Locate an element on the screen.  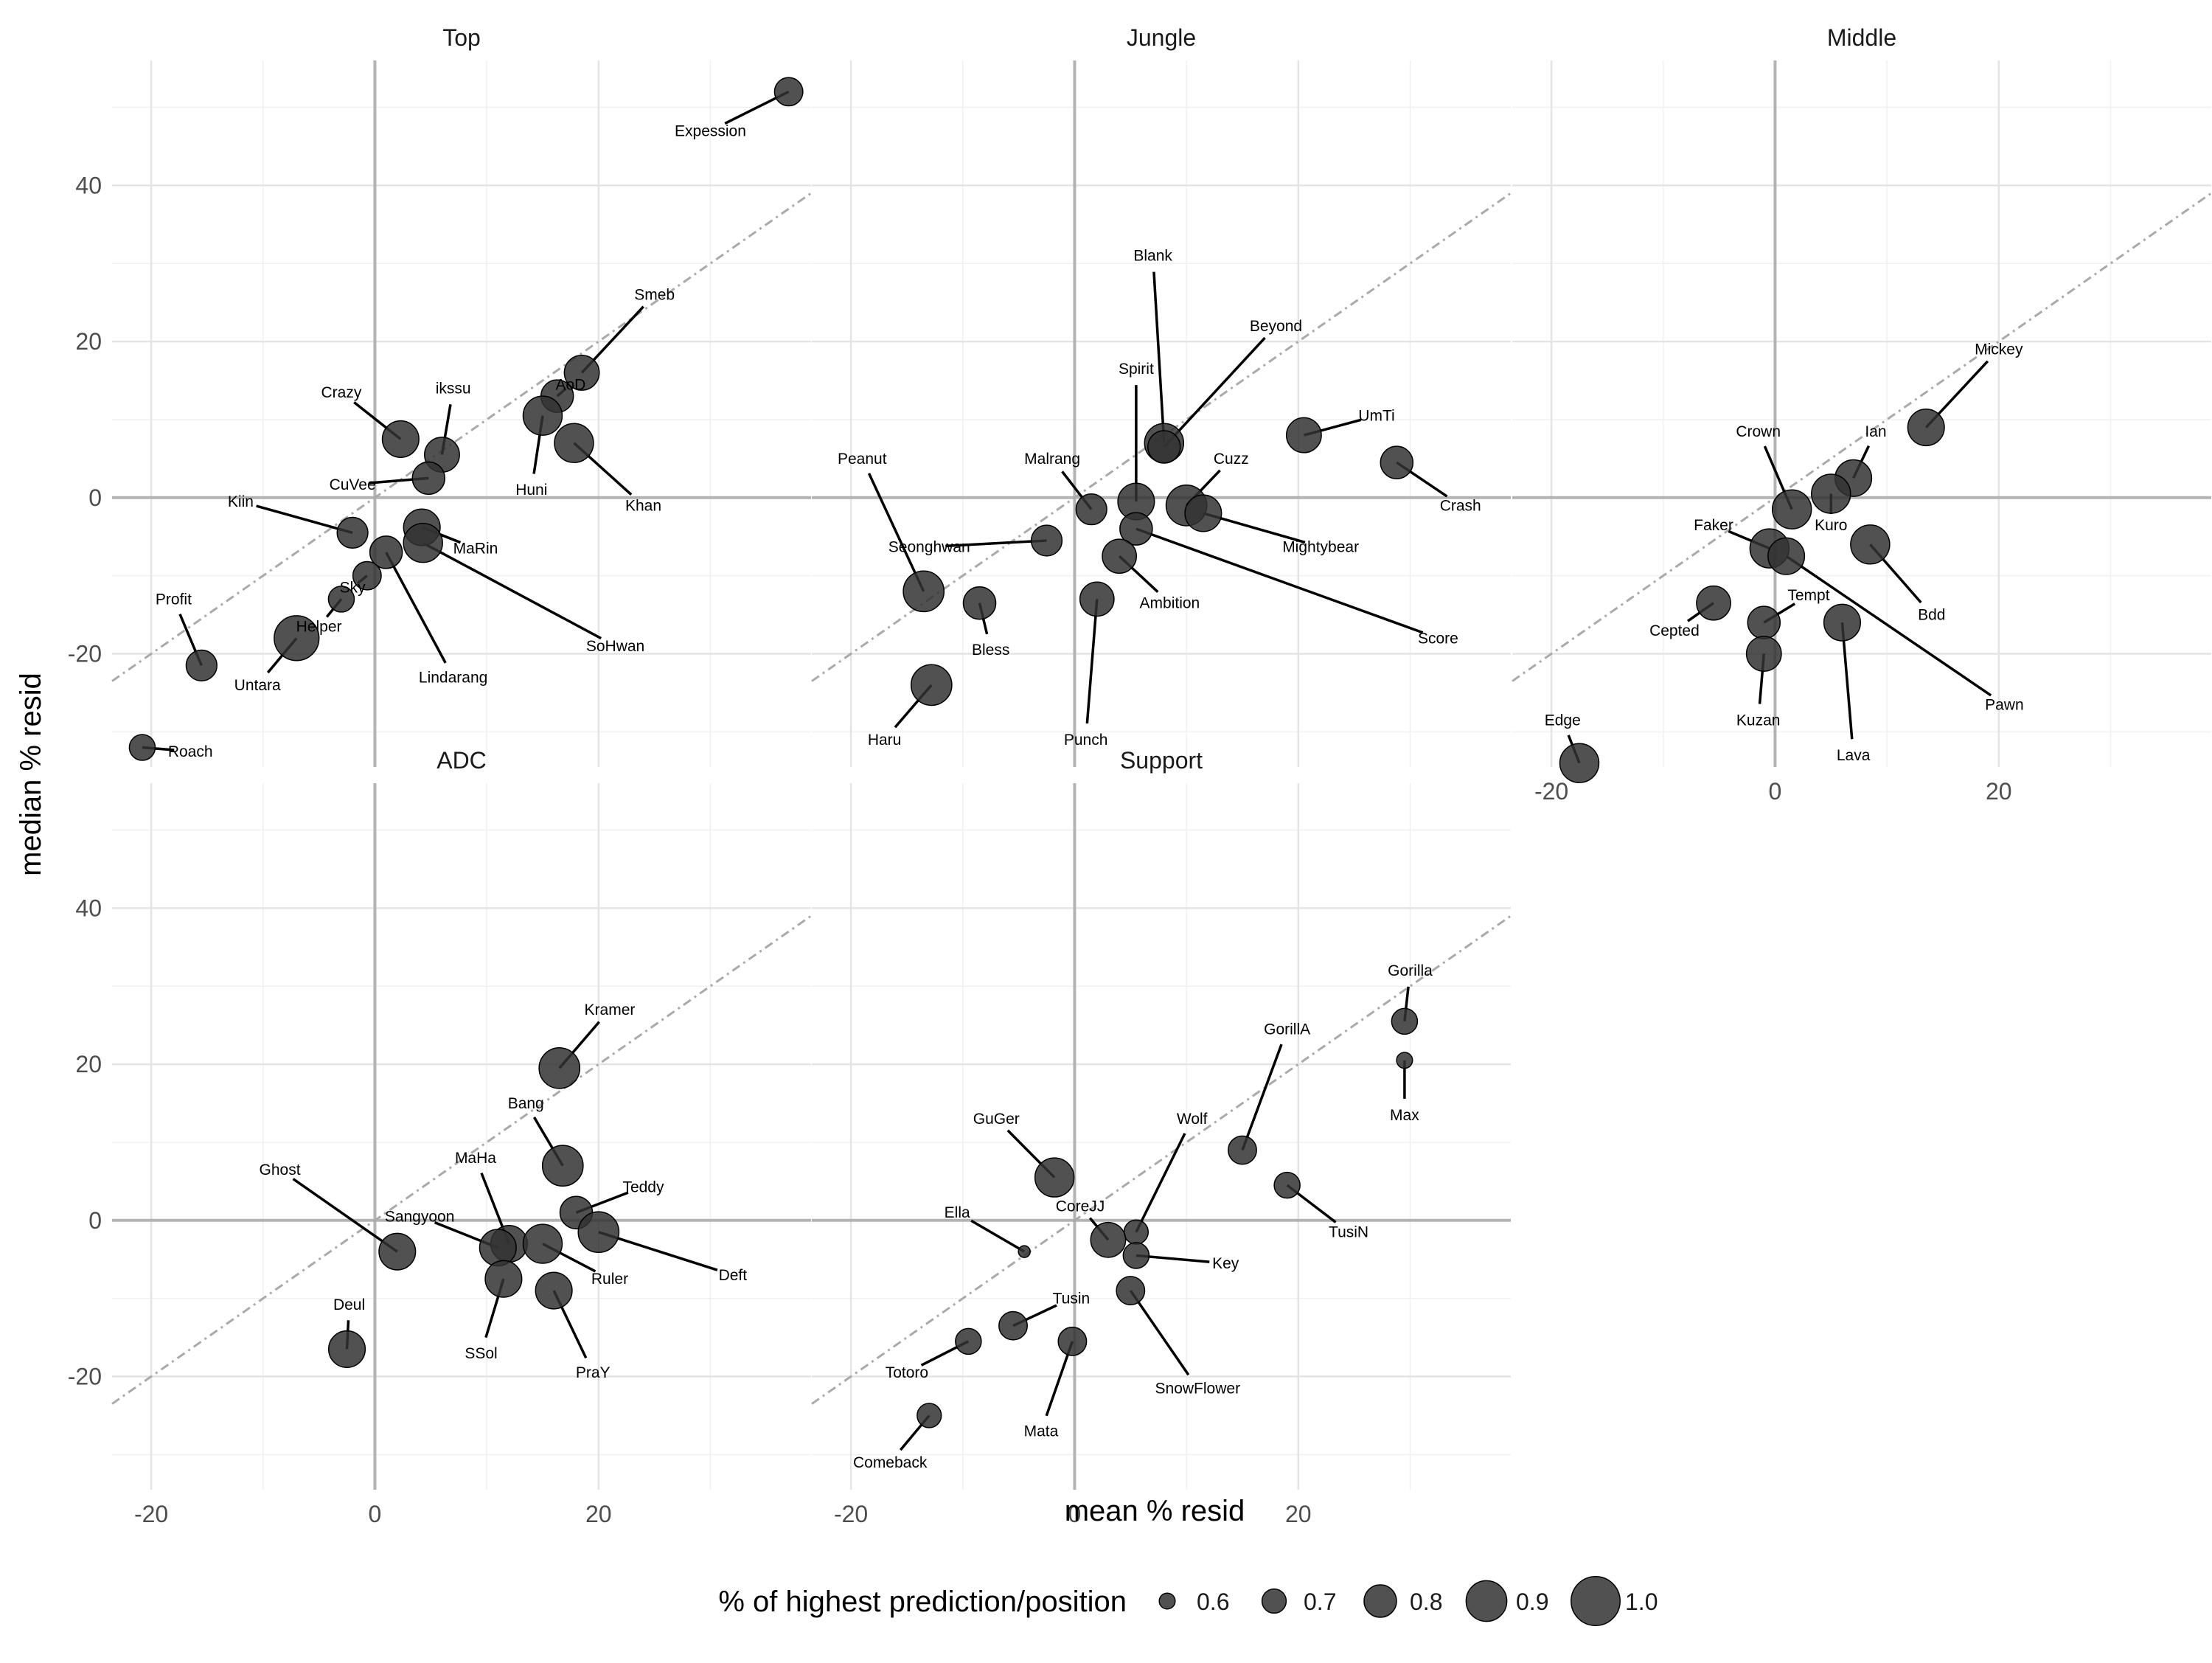
point-label-punch: Punch is located at coordinates (1086, 740).